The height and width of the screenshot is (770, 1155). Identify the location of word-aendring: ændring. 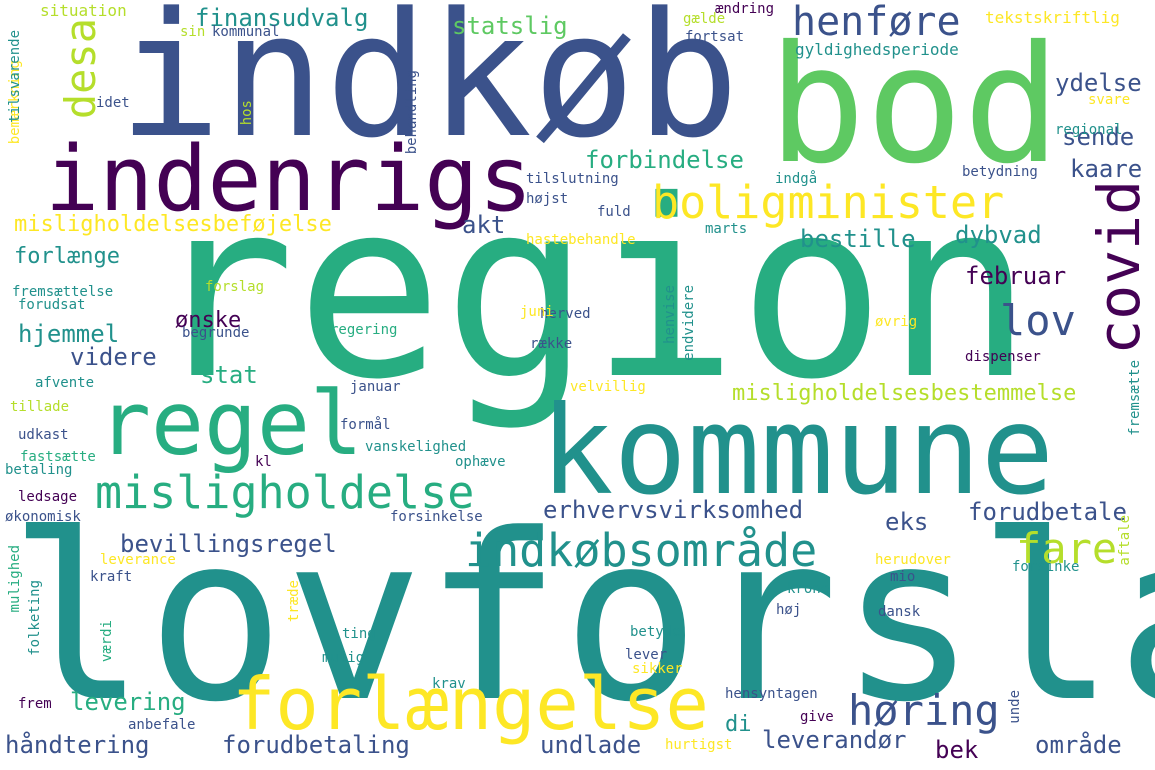
(745, 9).